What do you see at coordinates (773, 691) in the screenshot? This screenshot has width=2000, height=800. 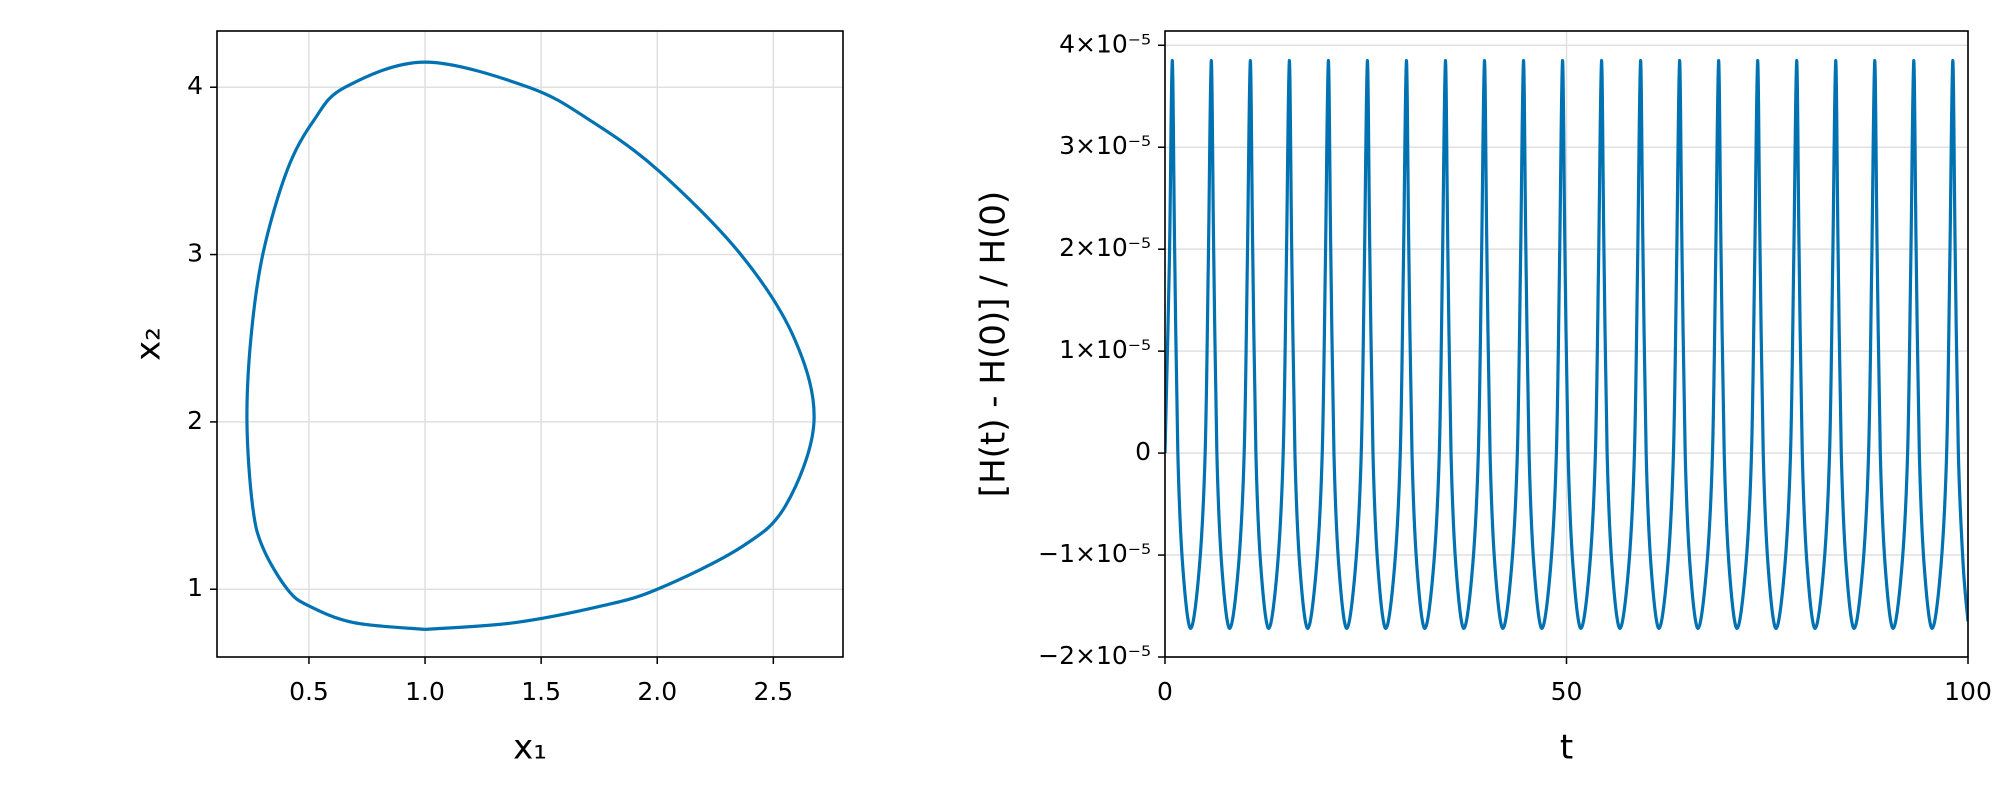 I see `x-tick-label: 2.5` at bounding box center [773, 691].